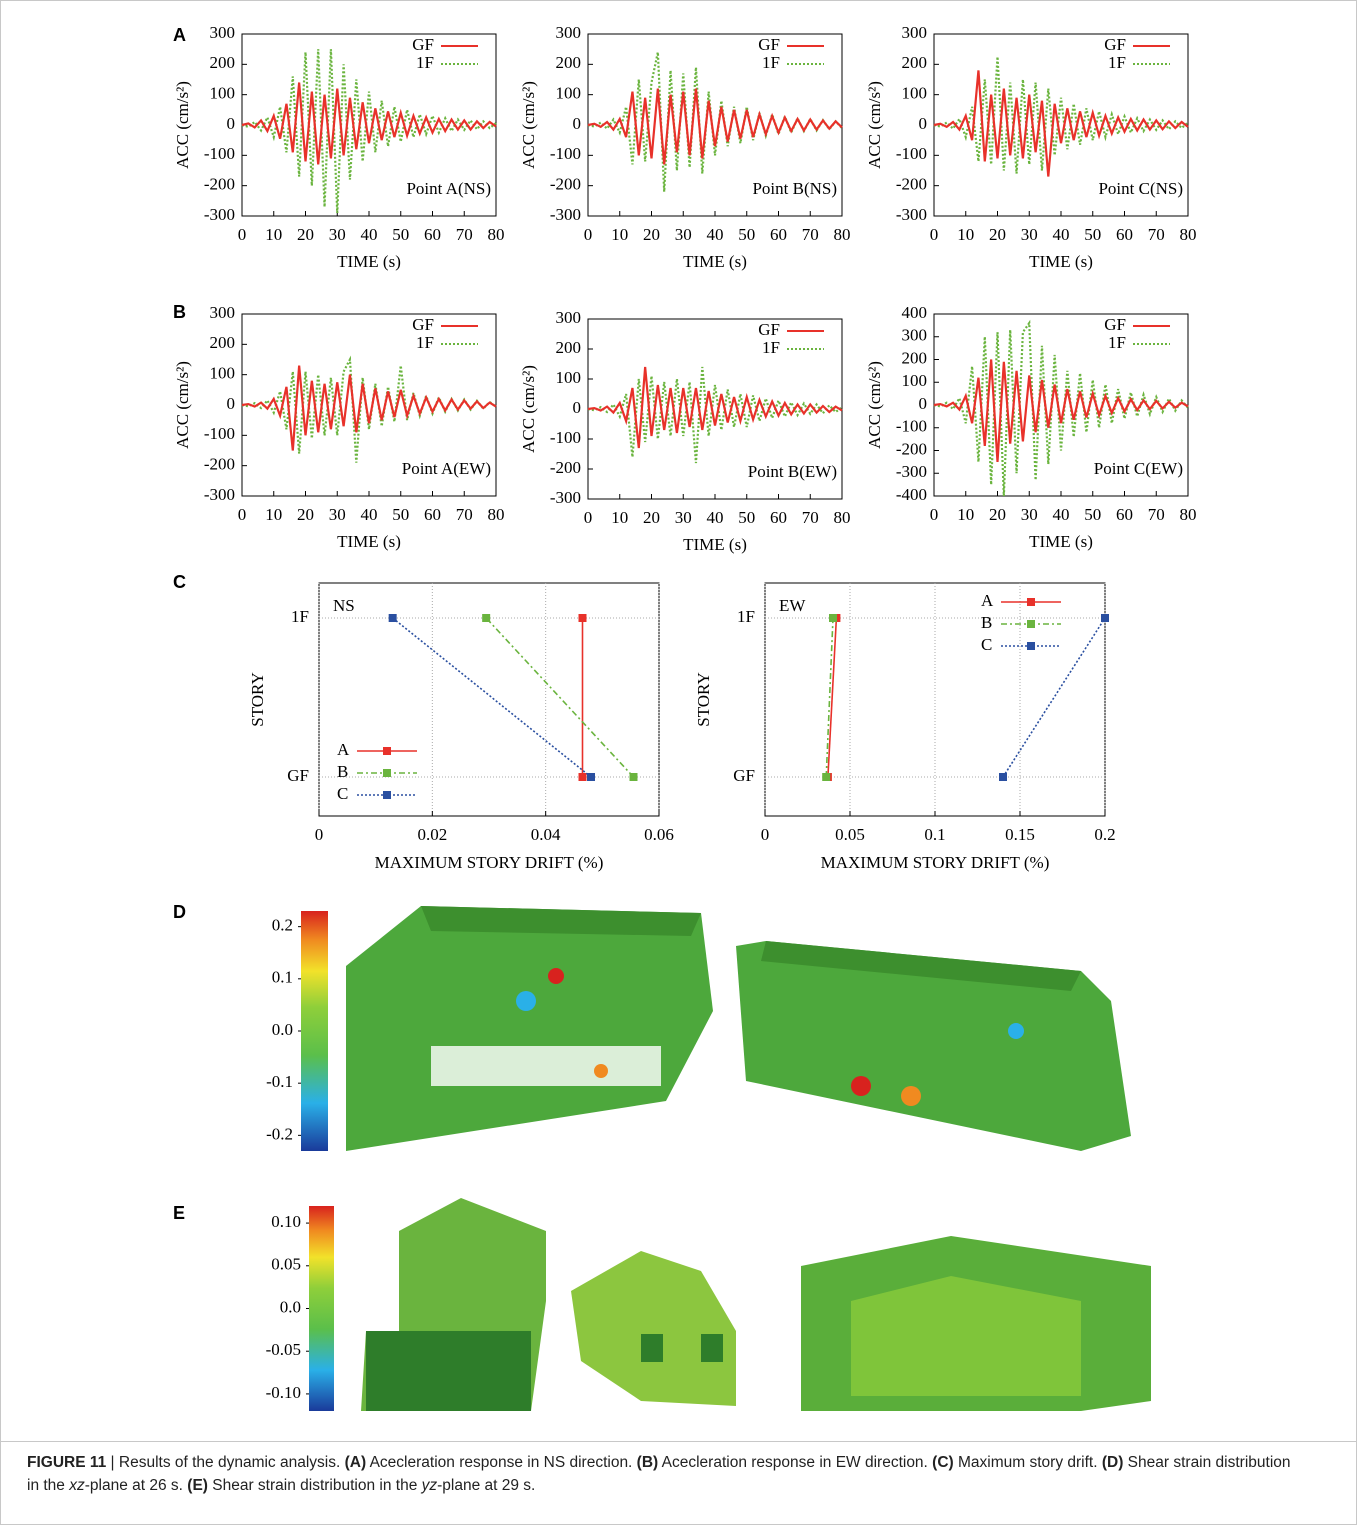 The image size is (1357, 1525). I want to click on building-roof, so click(921, 966).